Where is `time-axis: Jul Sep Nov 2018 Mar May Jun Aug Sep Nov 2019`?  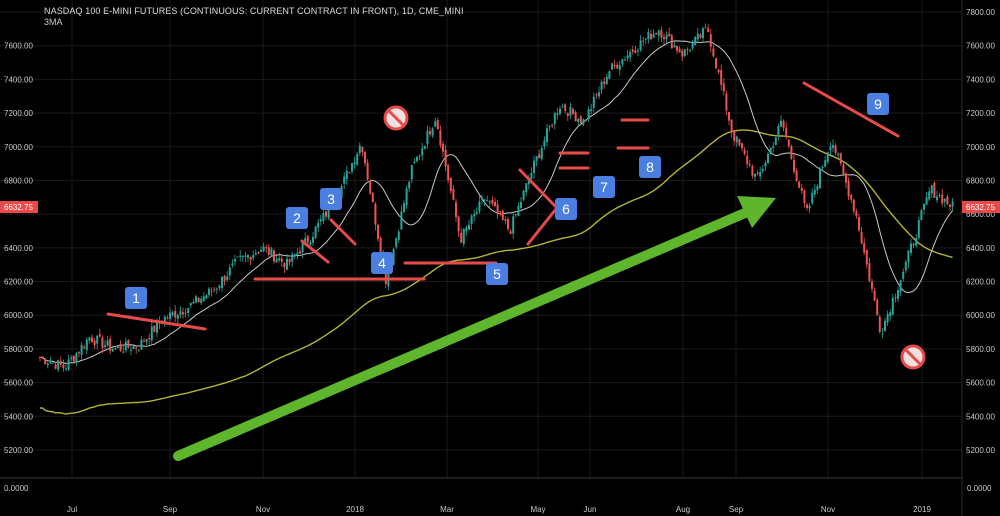 time-axis: Jul Sep Nov 2018 Mar May Jun Aug Sep Nov 2019 is located at coordinates (499, 509).